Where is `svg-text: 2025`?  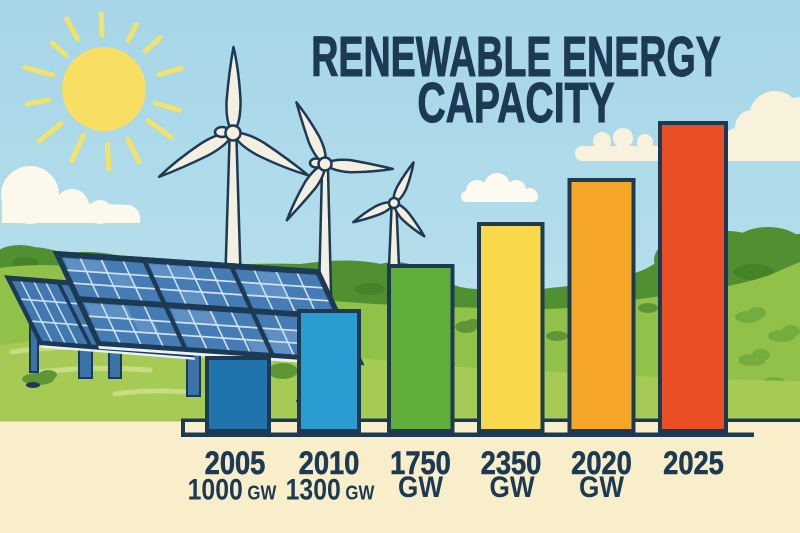
svg-text: 2025 is located at coordinates (693, 464).